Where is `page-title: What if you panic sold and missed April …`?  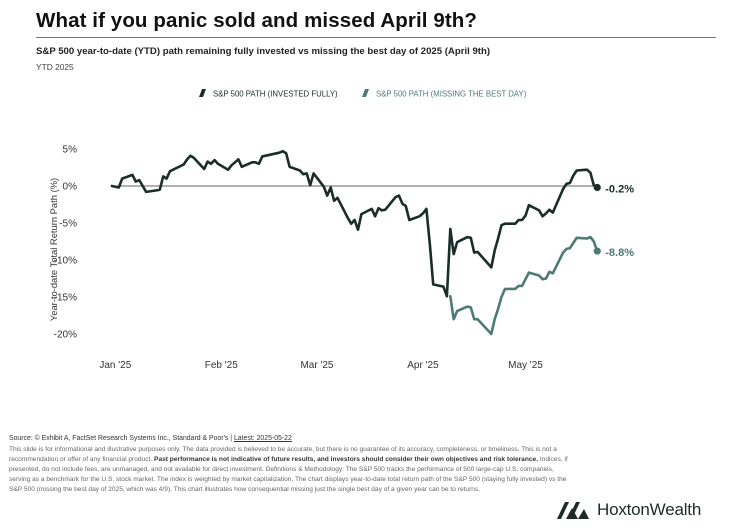
page-title: What if you panic sold and missed April … is located at coordinates (257, 20).